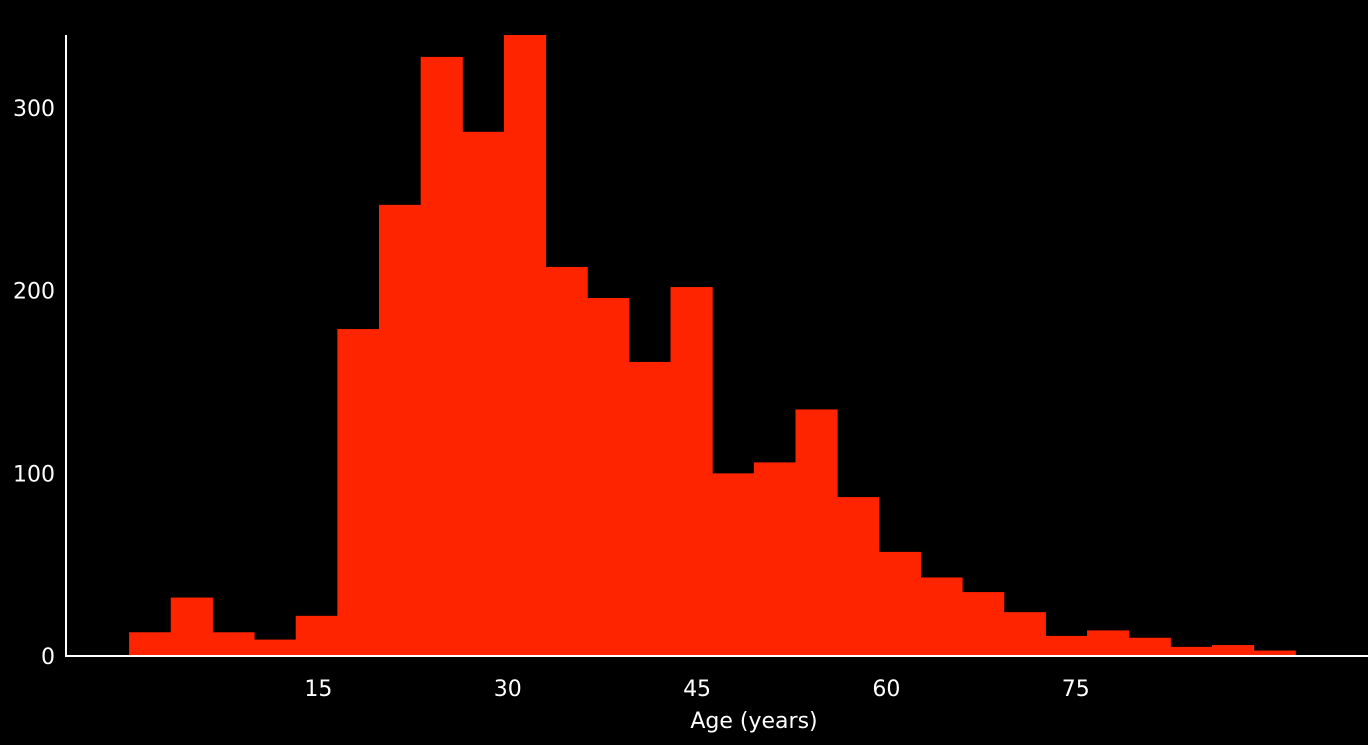 The image size is (1368, 745). I want to click on x-tick-label: 60, so click(886, 689).